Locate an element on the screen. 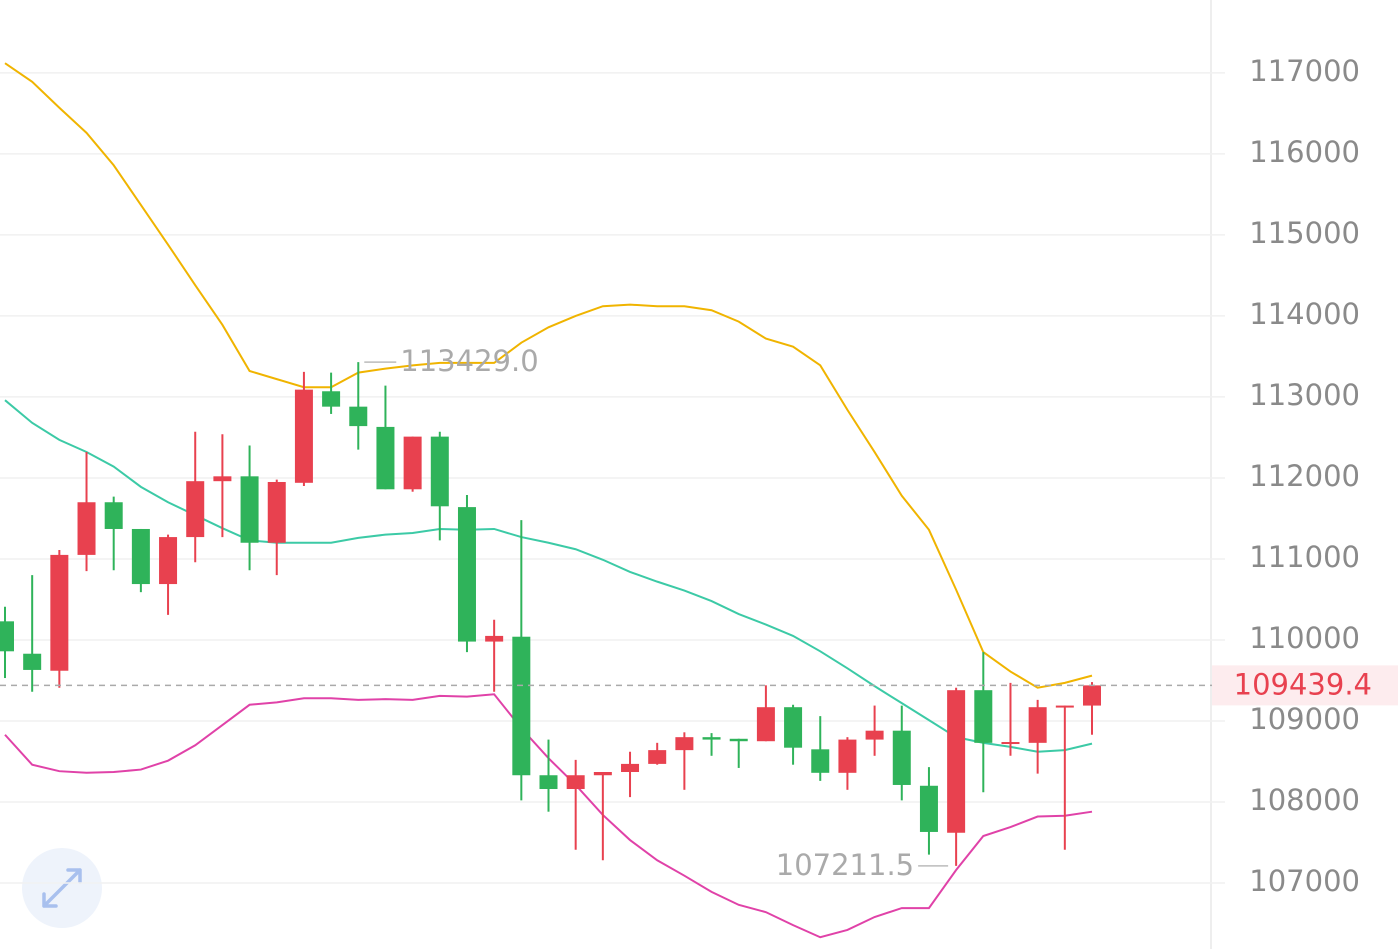  expand-button is located at coordinates (62, 888).